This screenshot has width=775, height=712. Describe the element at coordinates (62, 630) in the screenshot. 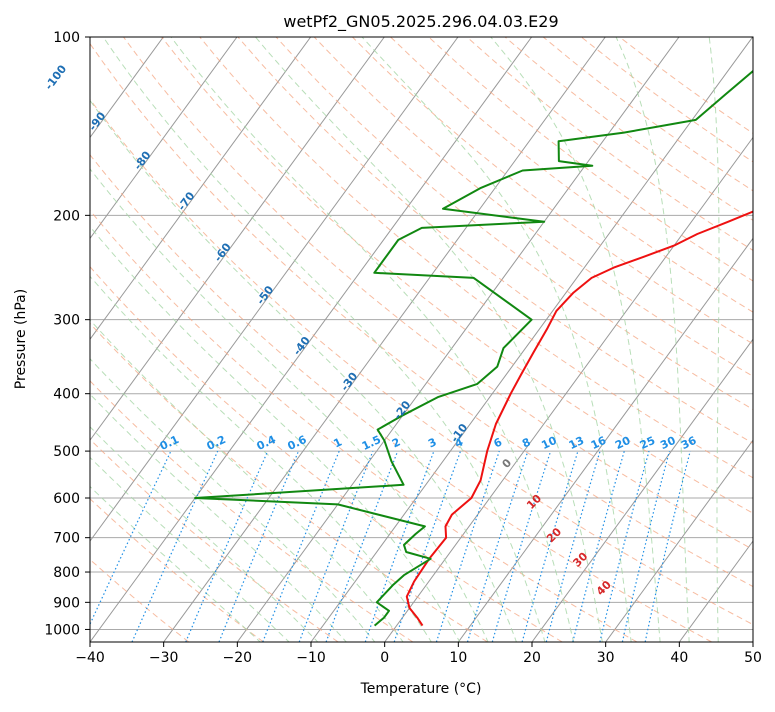

I see `y-tick-label: 1000` at that location.